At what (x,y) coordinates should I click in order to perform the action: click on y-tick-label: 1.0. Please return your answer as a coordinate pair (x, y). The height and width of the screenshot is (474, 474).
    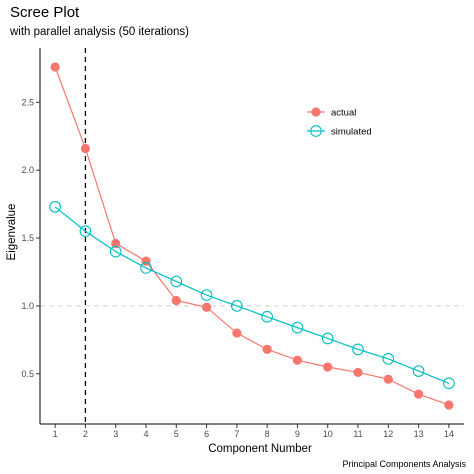
    Looking at the image, I should click on (27, 306).